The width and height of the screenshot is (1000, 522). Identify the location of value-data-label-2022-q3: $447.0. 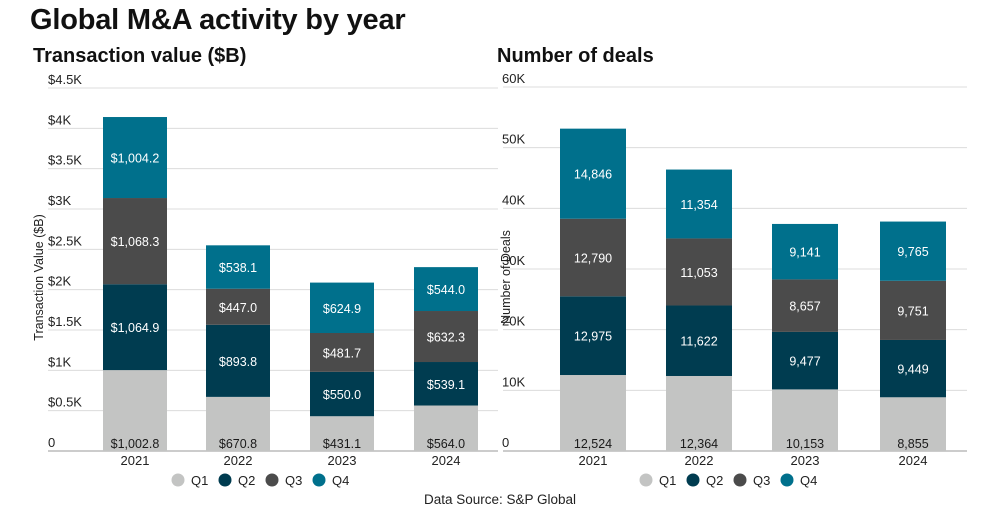
(238, 308).